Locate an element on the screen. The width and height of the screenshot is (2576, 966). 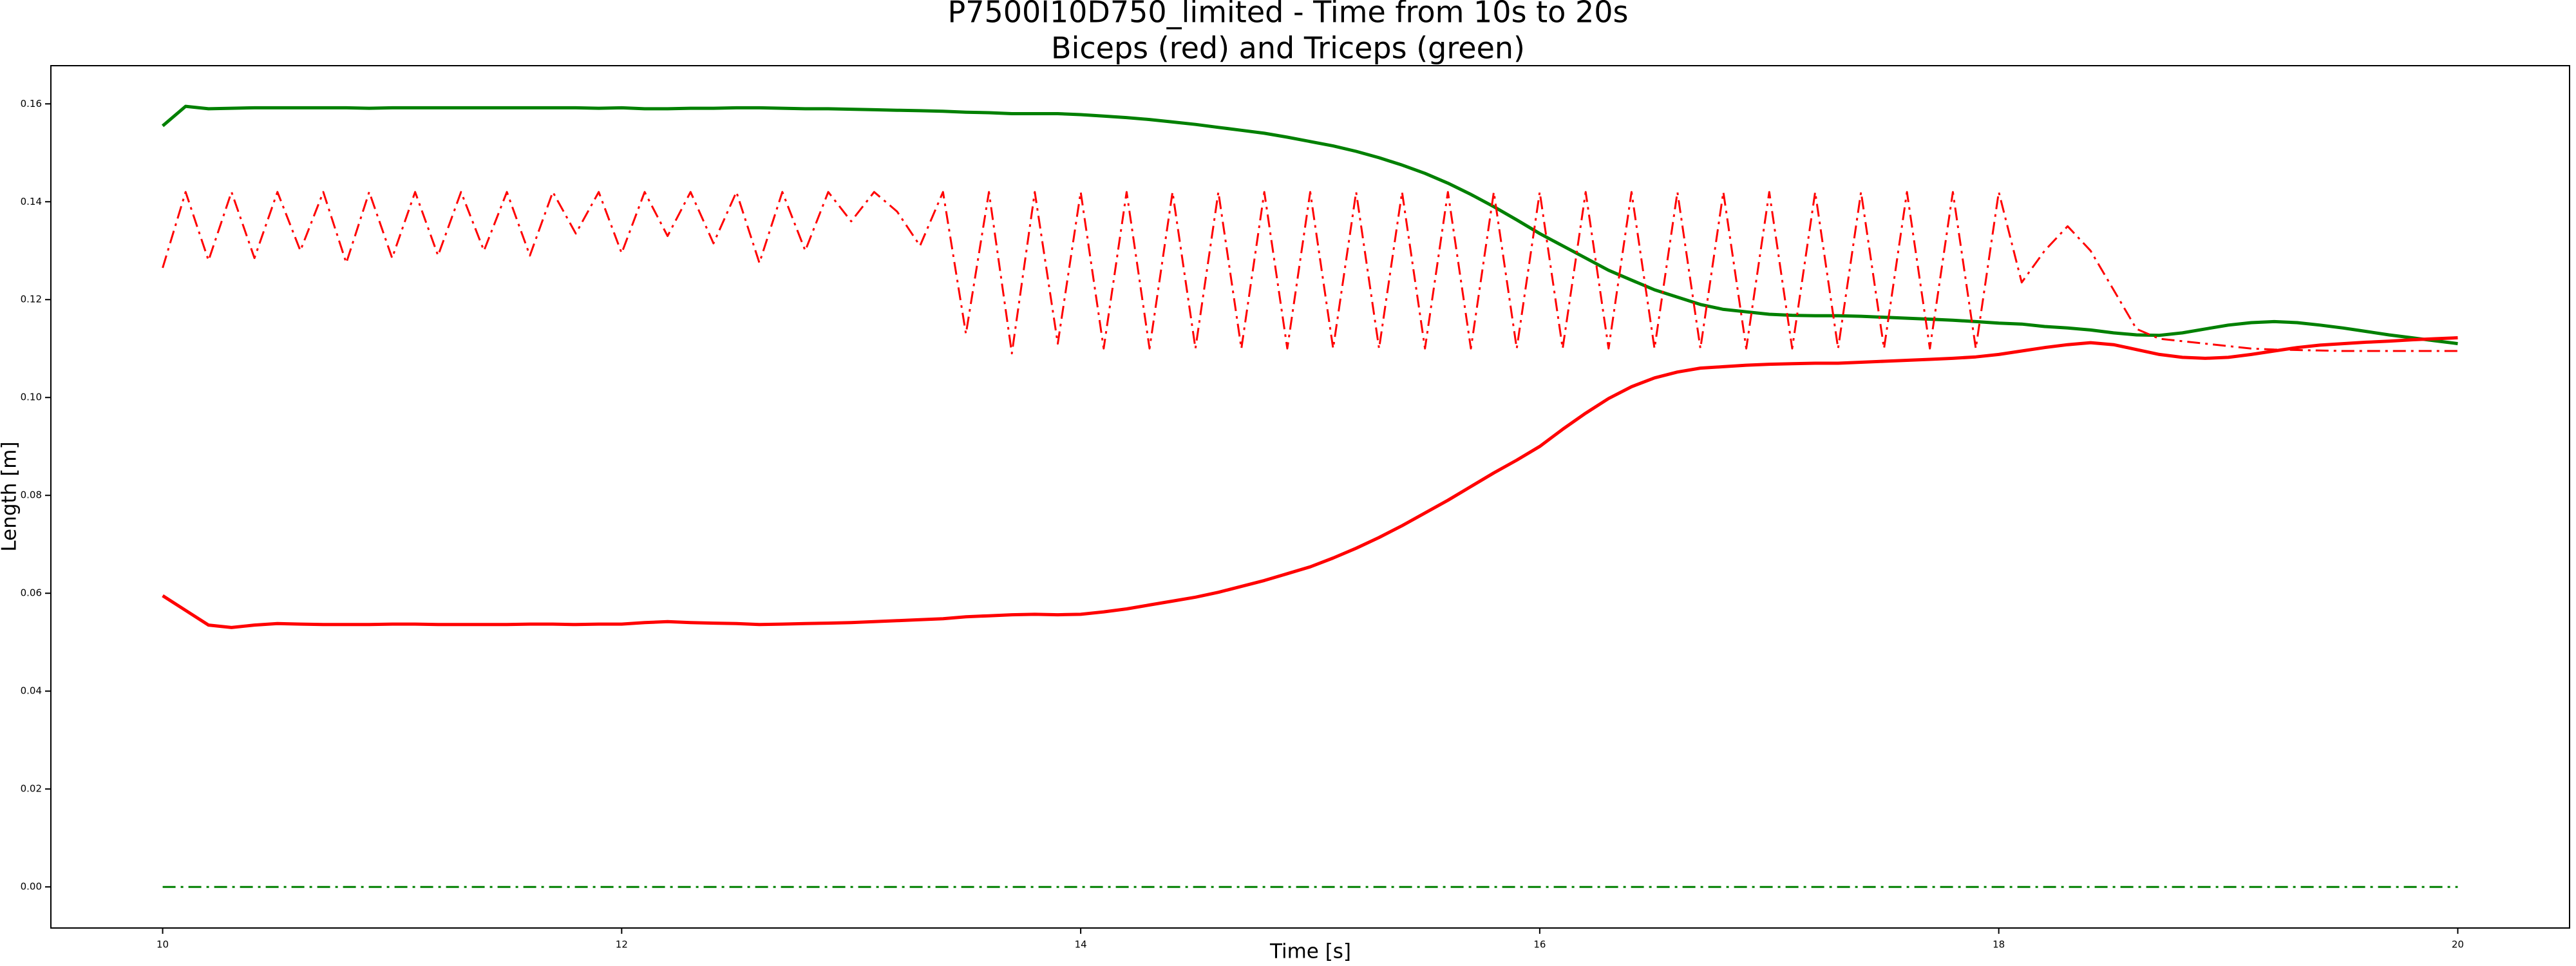
x-tick-label: 20 is located at coordinates (2458, 945).